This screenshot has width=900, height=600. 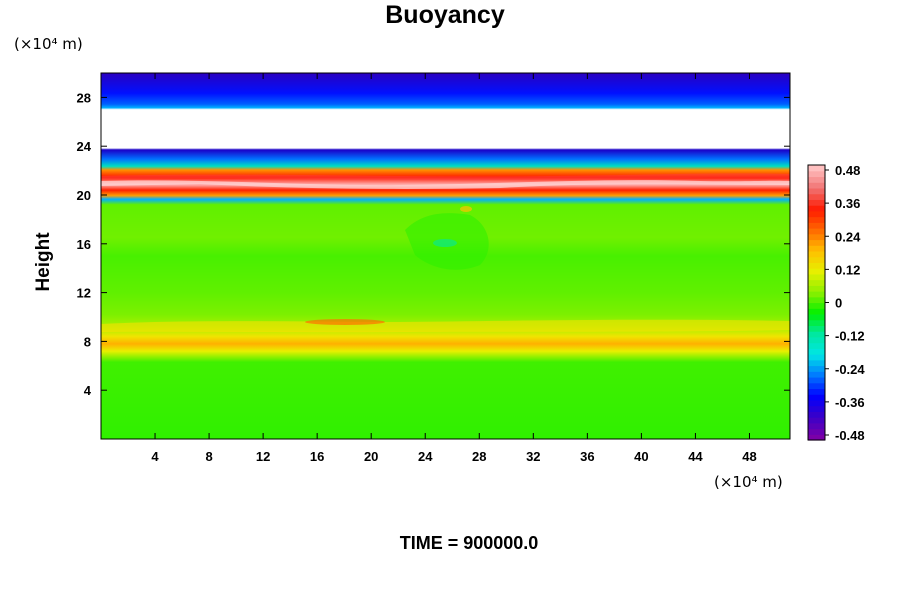 I want to click on chart-title: Buoyancy, so click(x=445, y=15).